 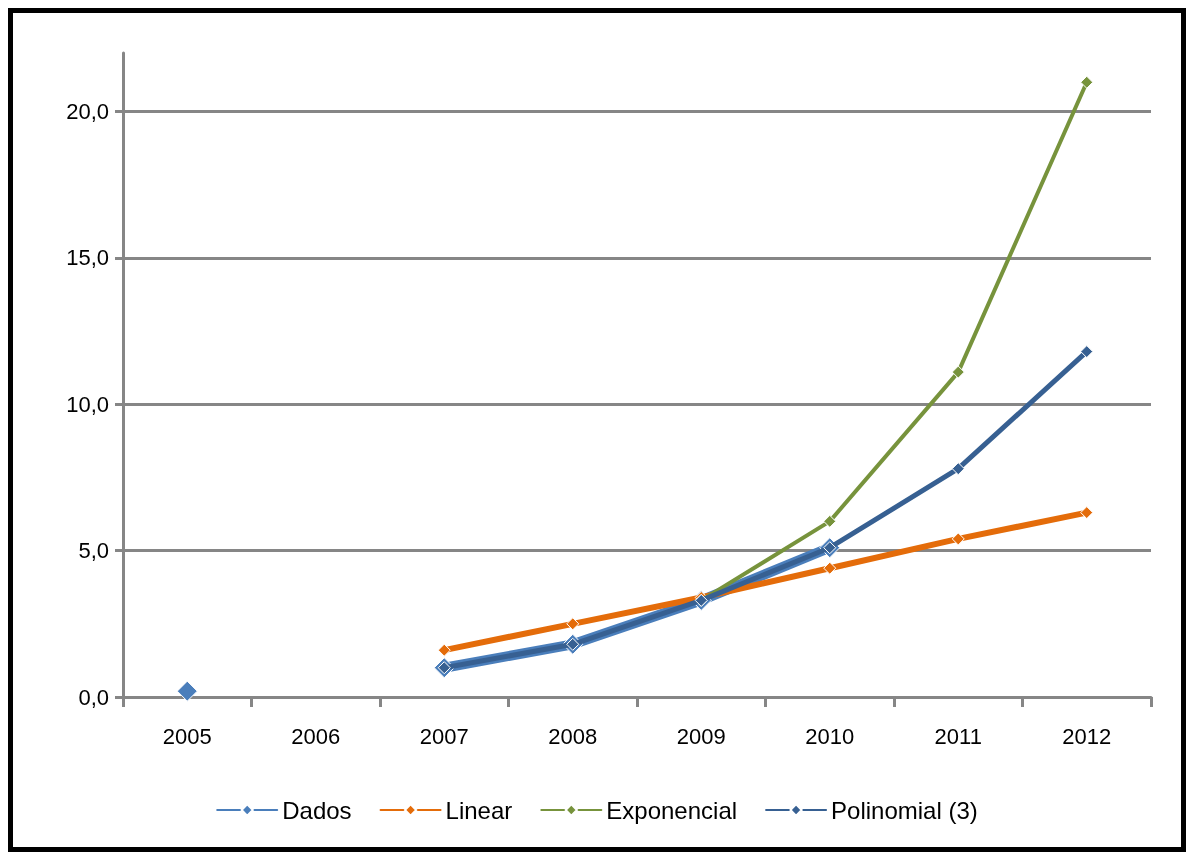 I want to click on x-tick-label: 2012, so click(x=1087, y=736).